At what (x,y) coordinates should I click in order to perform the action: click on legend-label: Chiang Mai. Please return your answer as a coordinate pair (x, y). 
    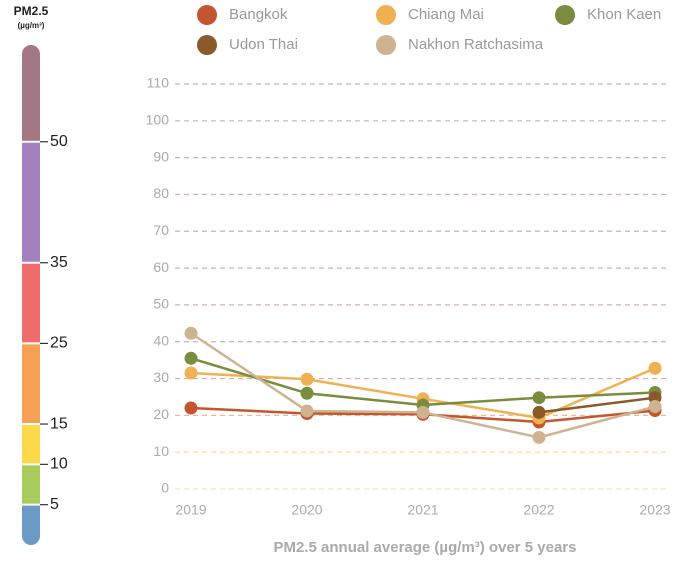
    Looking at the image, I should click on (446, 14).